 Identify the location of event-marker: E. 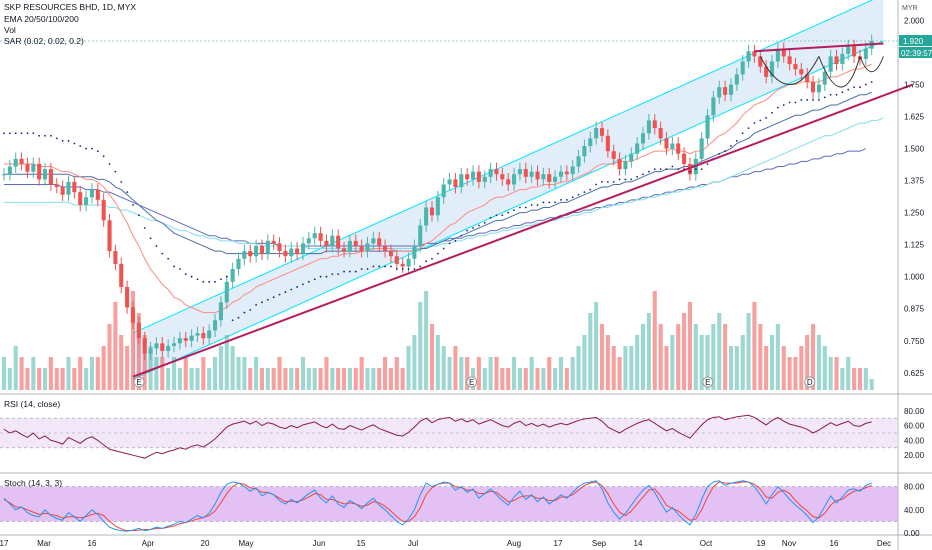
(708, 382).